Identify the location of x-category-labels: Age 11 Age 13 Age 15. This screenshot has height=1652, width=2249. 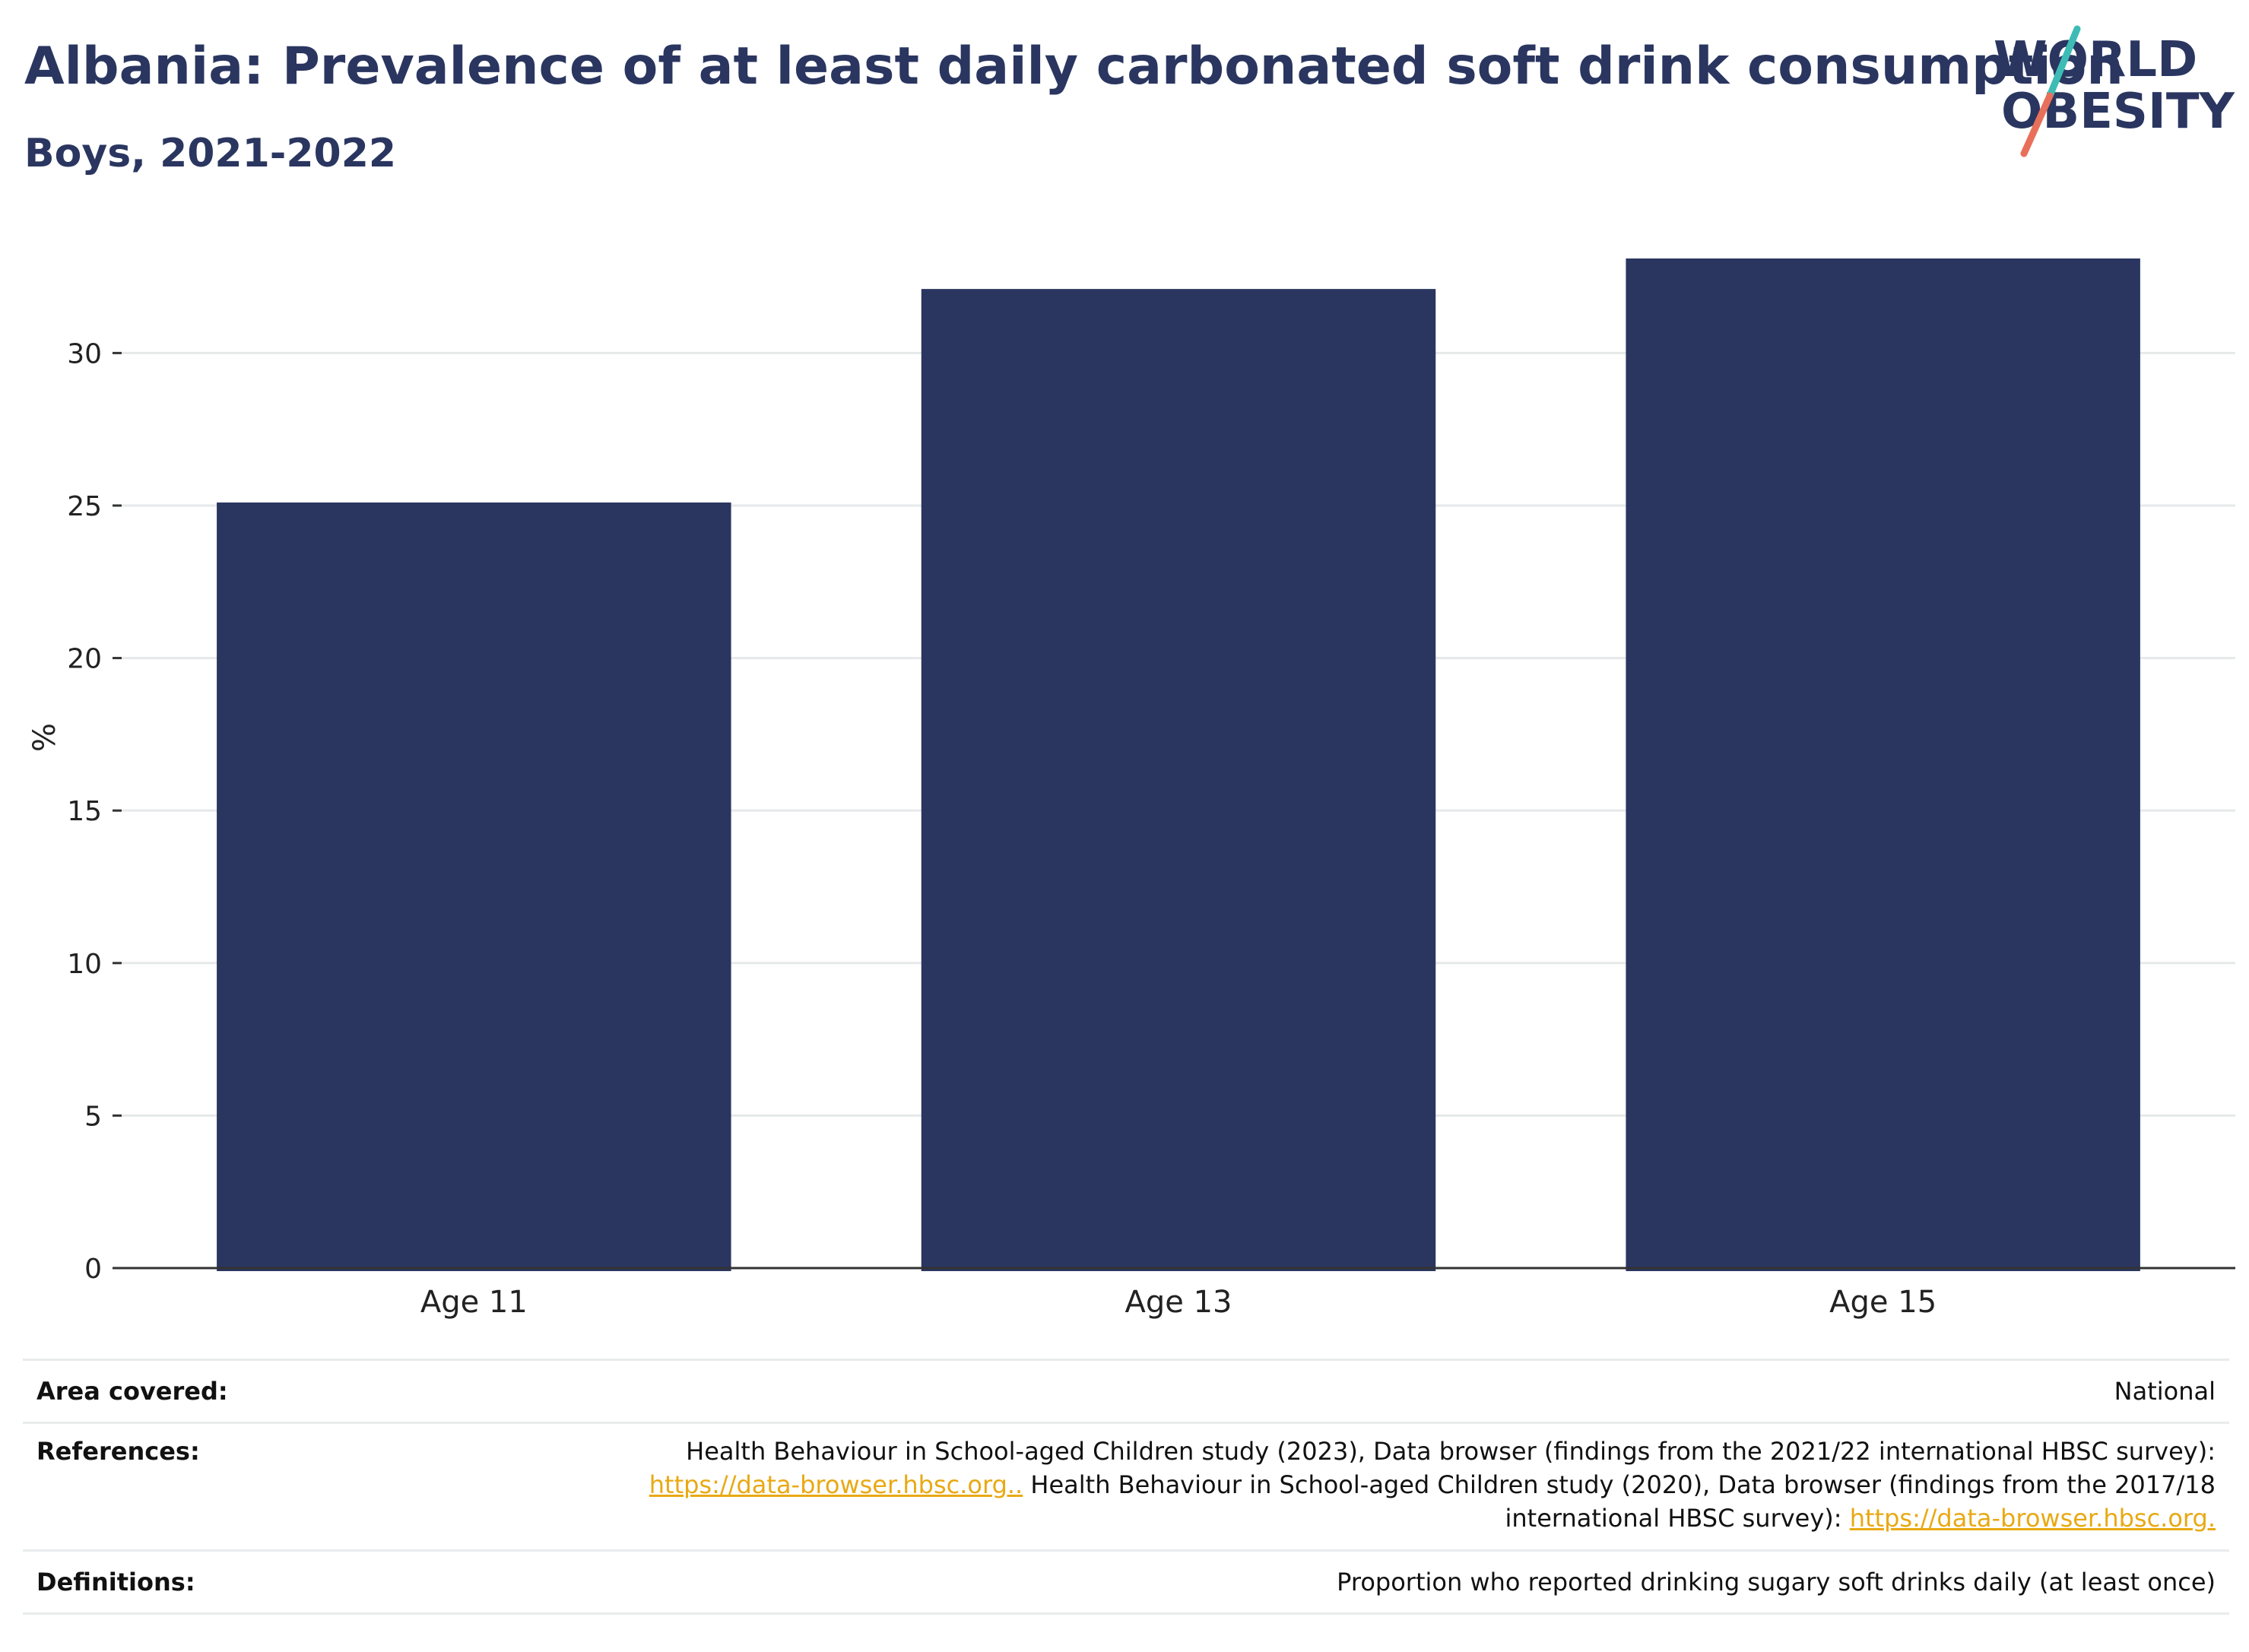
(1178, 1302).